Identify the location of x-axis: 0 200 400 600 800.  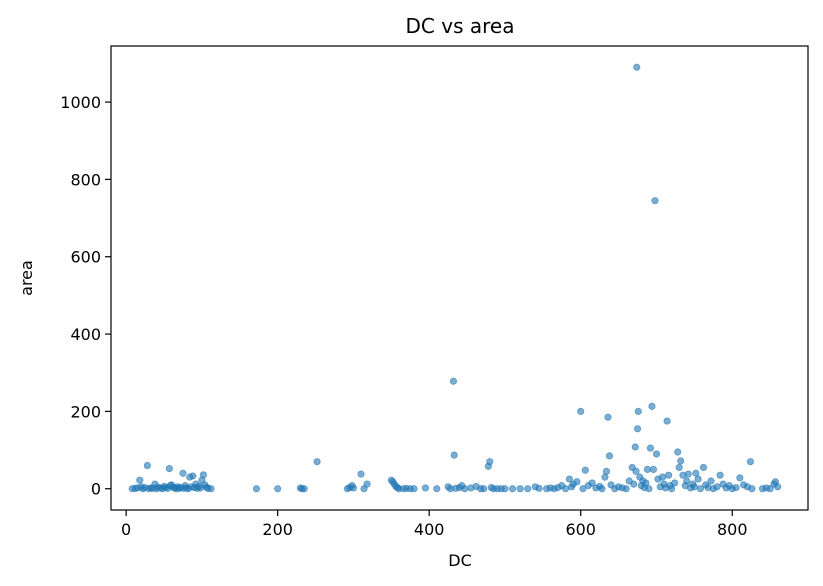
(434, 524).